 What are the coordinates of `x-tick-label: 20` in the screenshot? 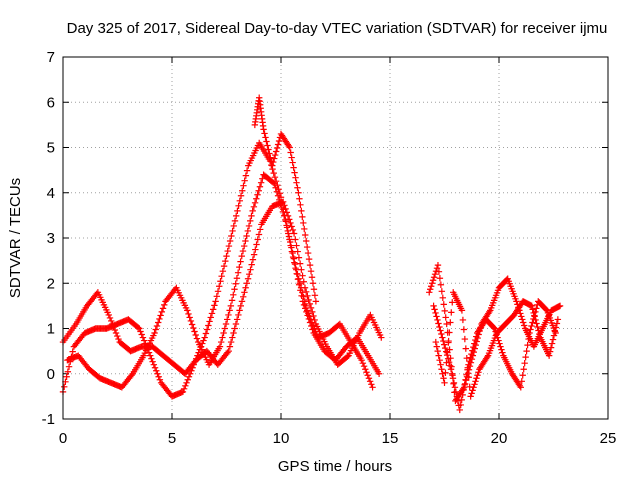 It's located at (499, 438).